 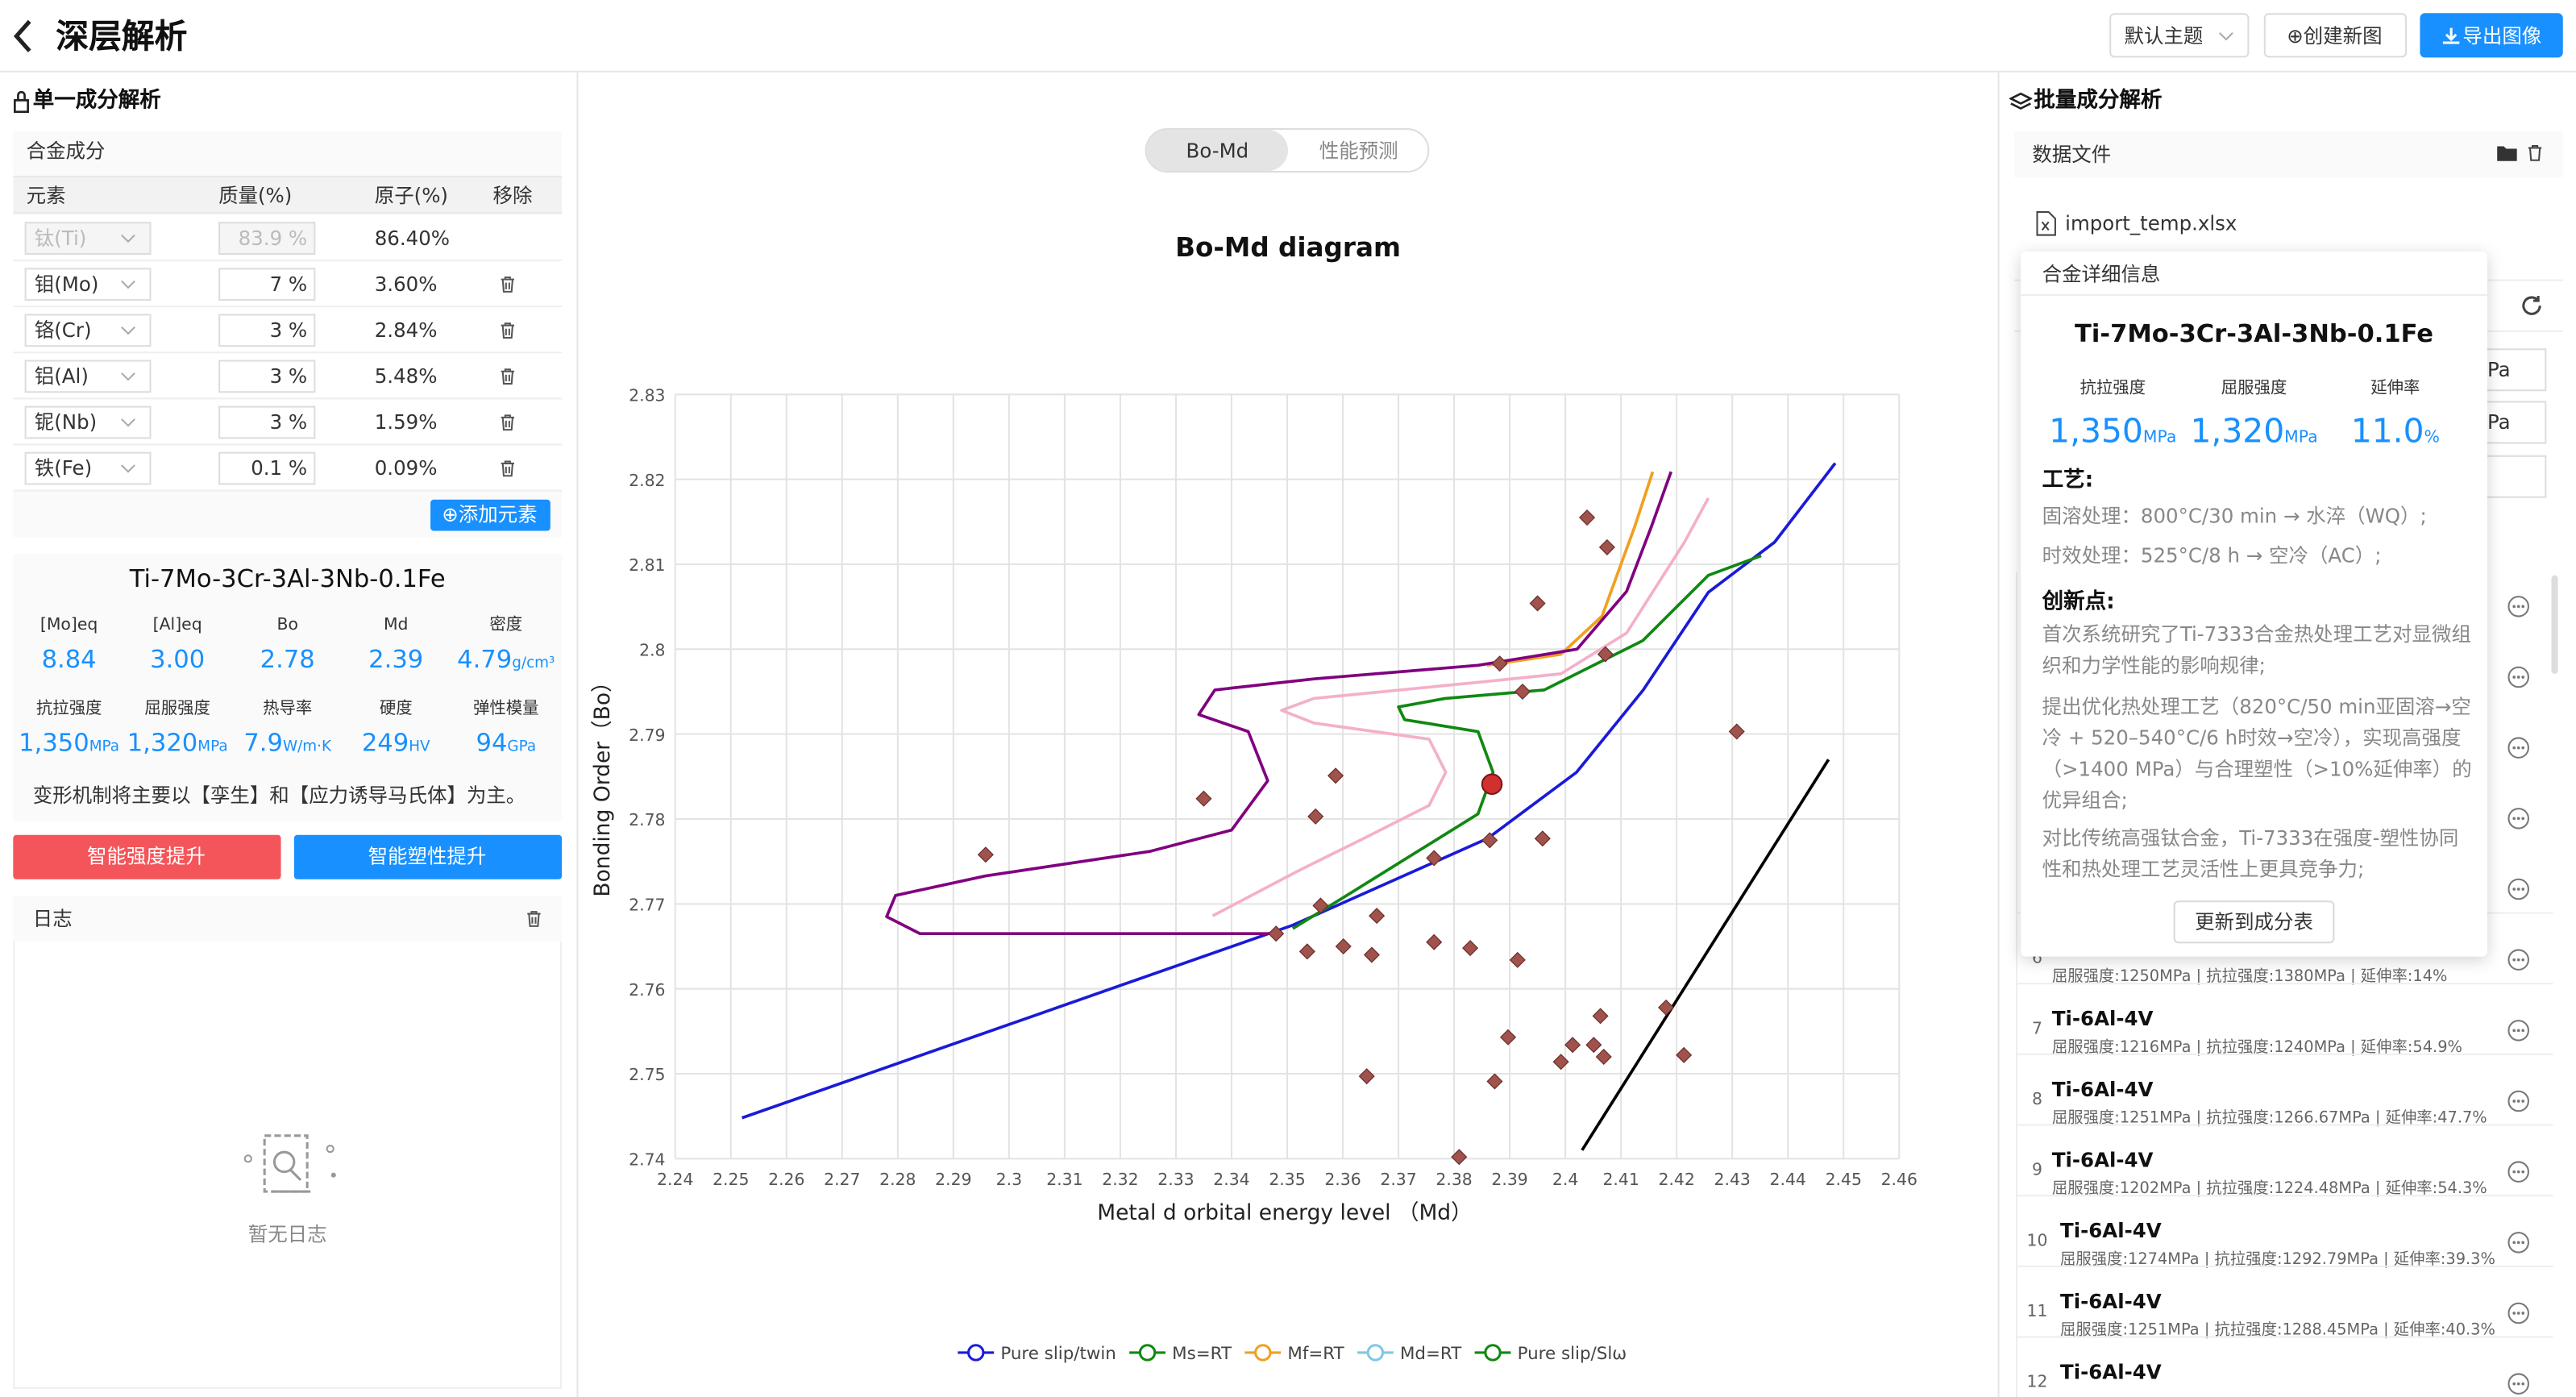 I want to click on remove-icon-part-part, so click(x=507, y=285).